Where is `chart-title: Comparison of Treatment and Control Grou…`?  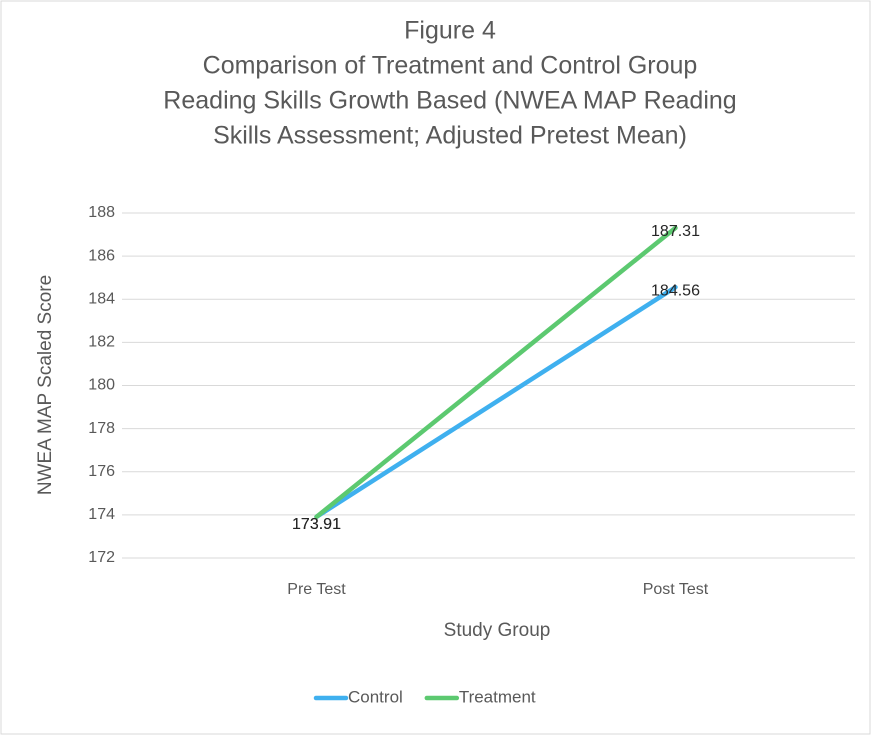 chart-title: Comparison of Treatment and Control Grou… is located at coordinates (450, 66).